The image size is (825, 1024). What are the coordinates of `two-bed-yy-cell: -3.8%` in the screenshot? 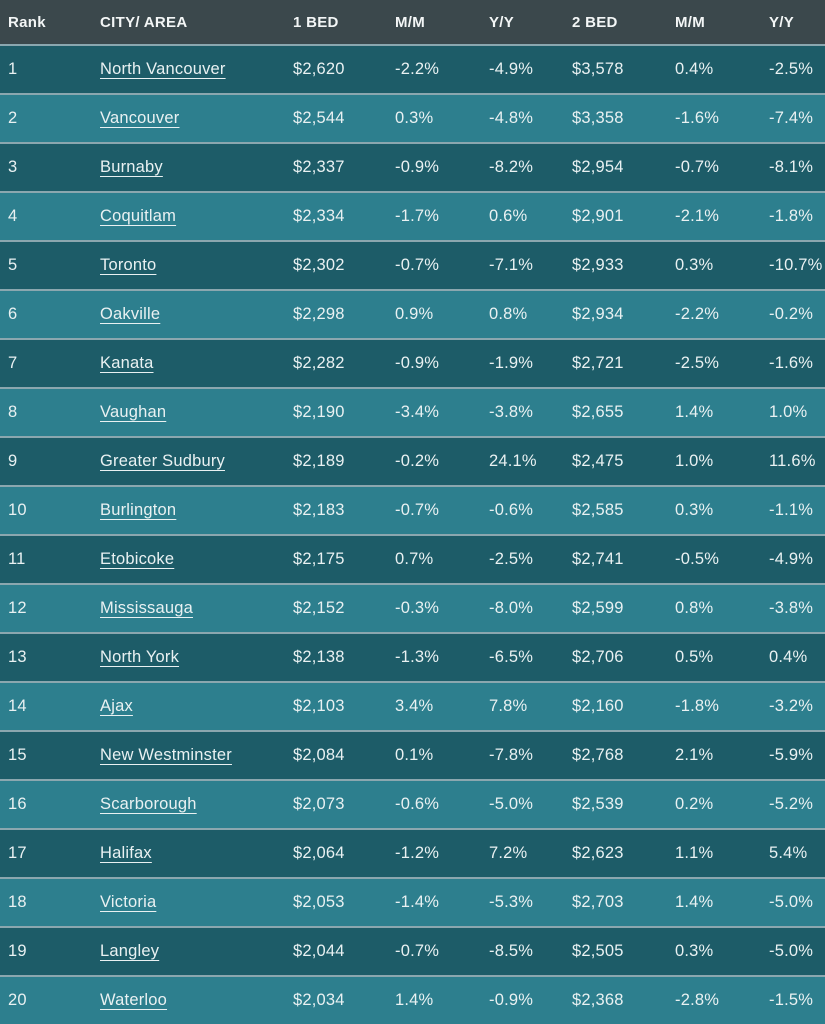 It's located at (791, 608).